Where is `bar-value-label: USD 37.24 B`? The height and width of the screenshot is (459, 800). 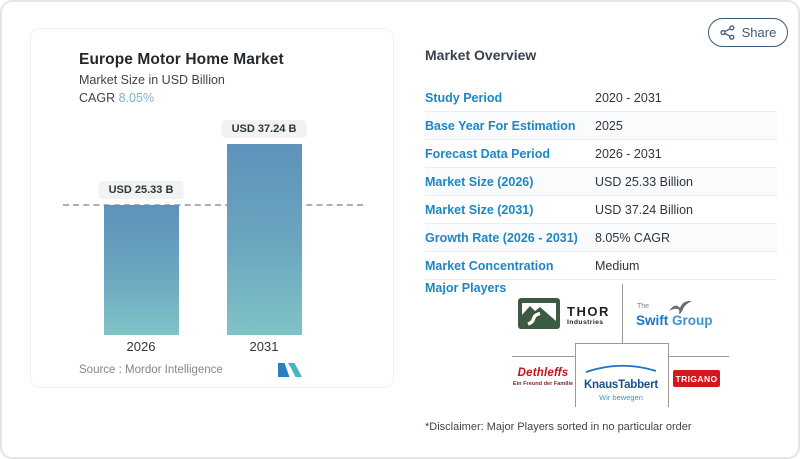 bar-value-label: USD 37.24 B is located at coordinates (264, 129).